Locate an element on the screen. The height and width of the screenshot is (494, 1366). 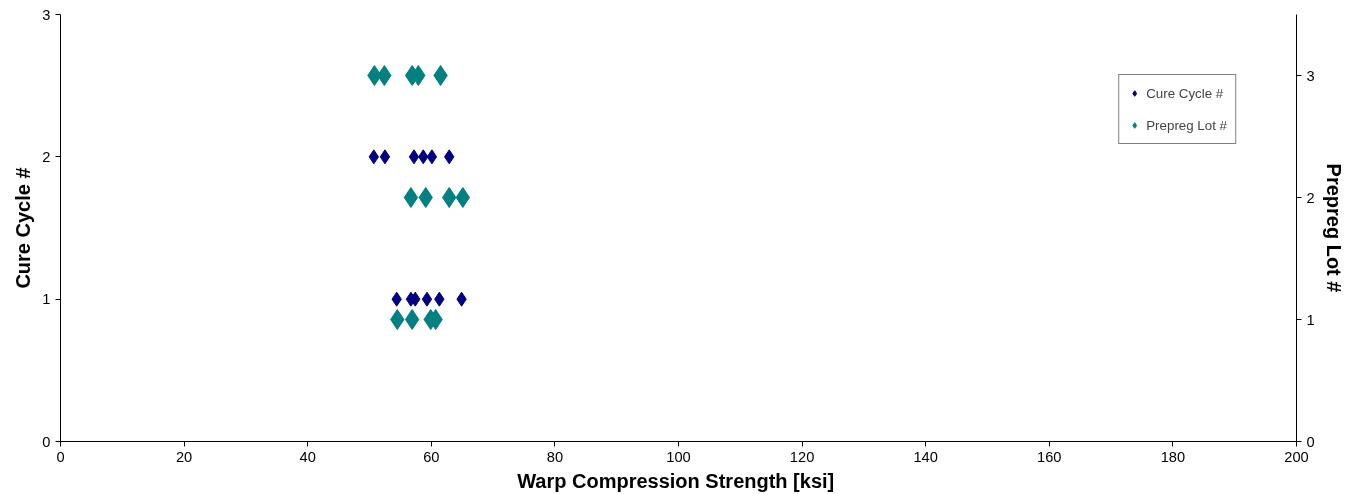
x-tick-label: 200 is located at coordinates (1296, 456).